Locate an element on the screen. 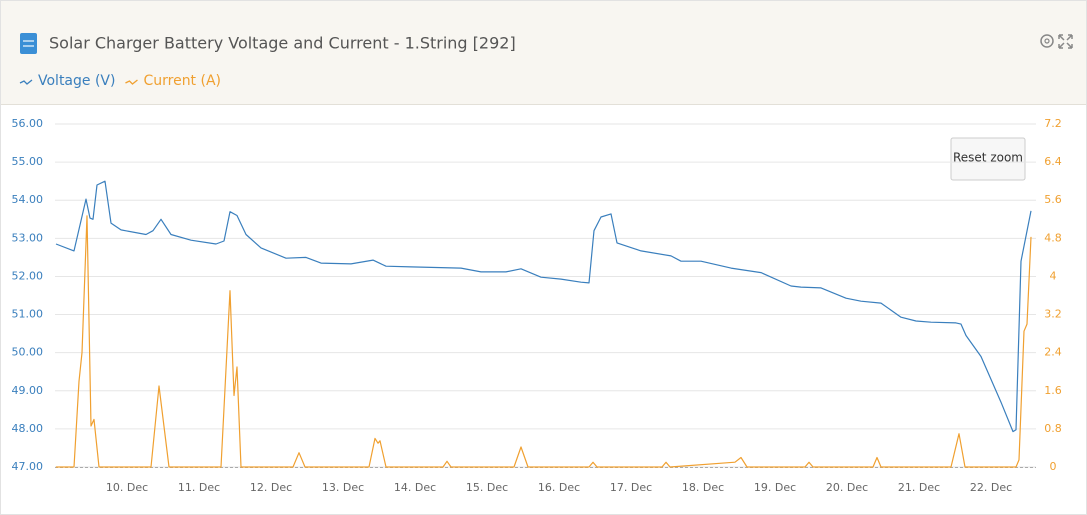 The image size is (1087, 515). x-tick-label: 17. Dec is located at coordinates (631, 487).